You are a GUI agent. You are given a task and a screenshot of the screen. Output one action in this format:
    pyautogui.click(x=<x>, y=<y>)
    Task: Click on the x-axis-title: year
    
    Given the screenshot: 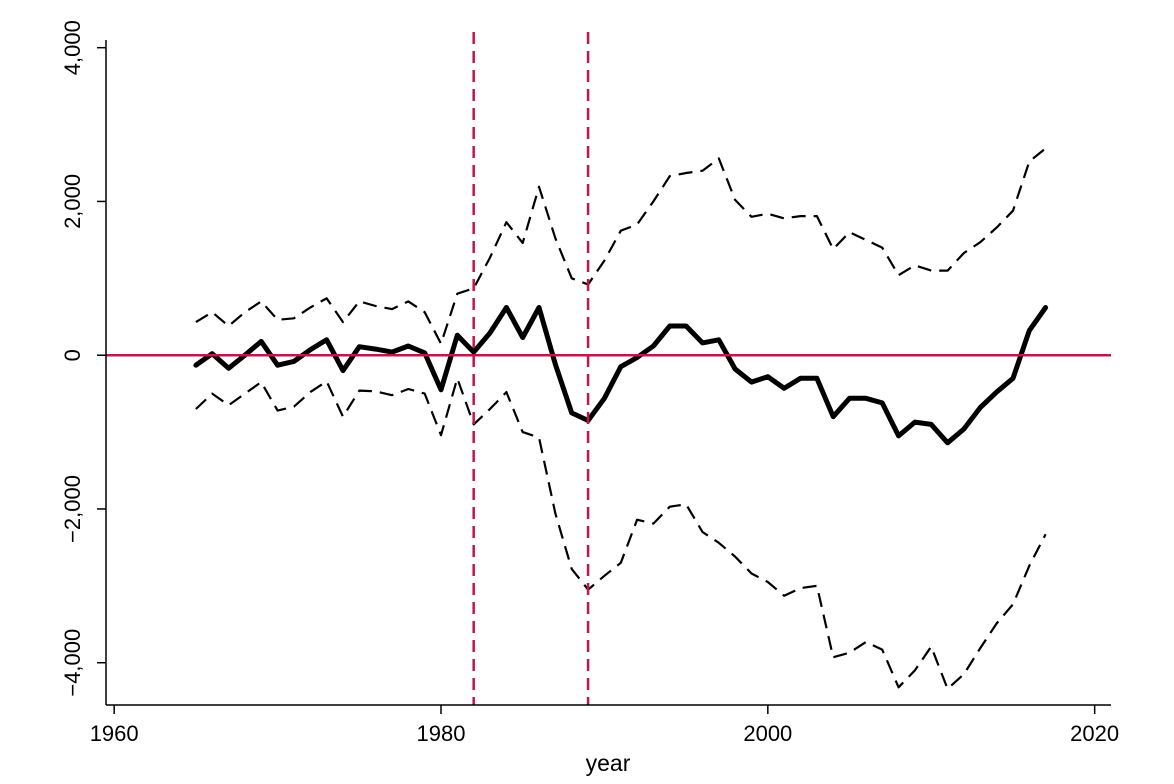 What is the action you would take?
    pyautogui.click(x=608, y=763)
    